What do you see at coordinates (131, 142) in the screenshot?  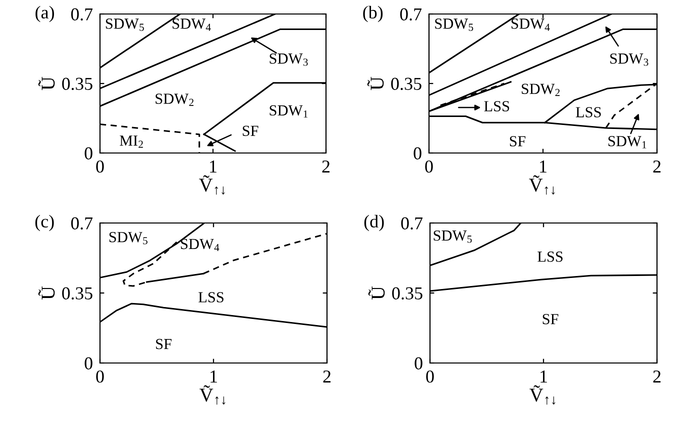 I see `annotation: MI$_{2}$` at bounding box center [131, 142].